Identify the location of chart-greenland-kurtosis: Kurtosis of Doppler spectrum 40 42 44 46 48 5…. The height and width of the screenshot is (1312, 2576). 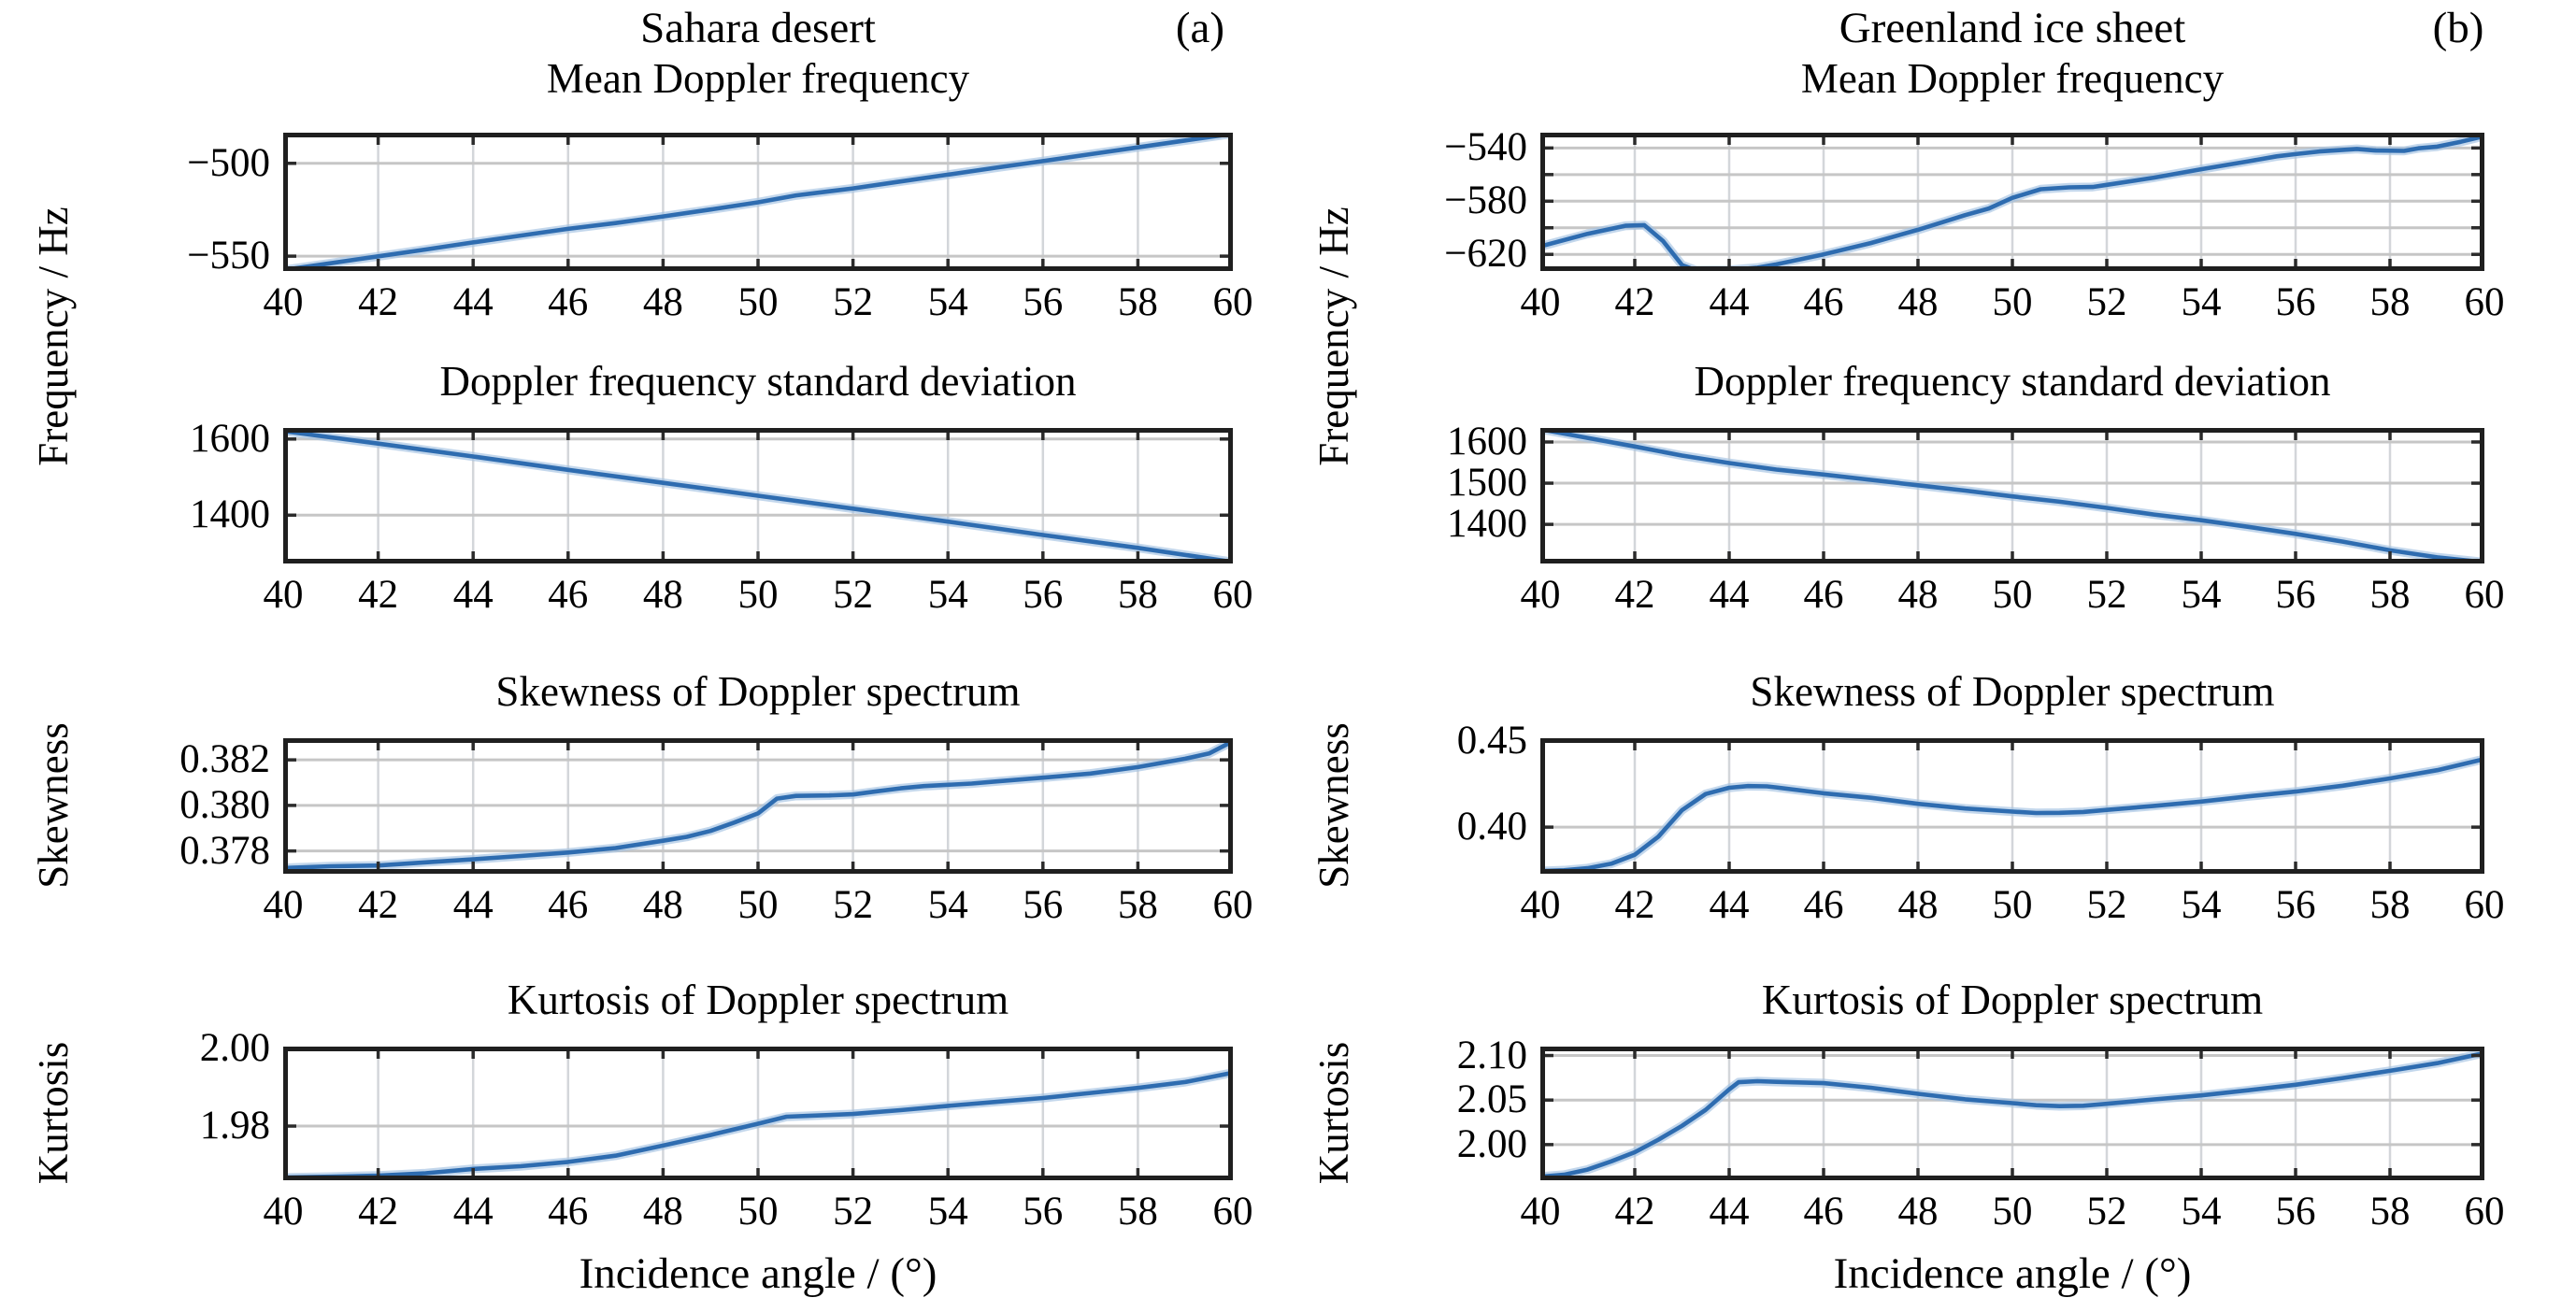
(1981, 1105).